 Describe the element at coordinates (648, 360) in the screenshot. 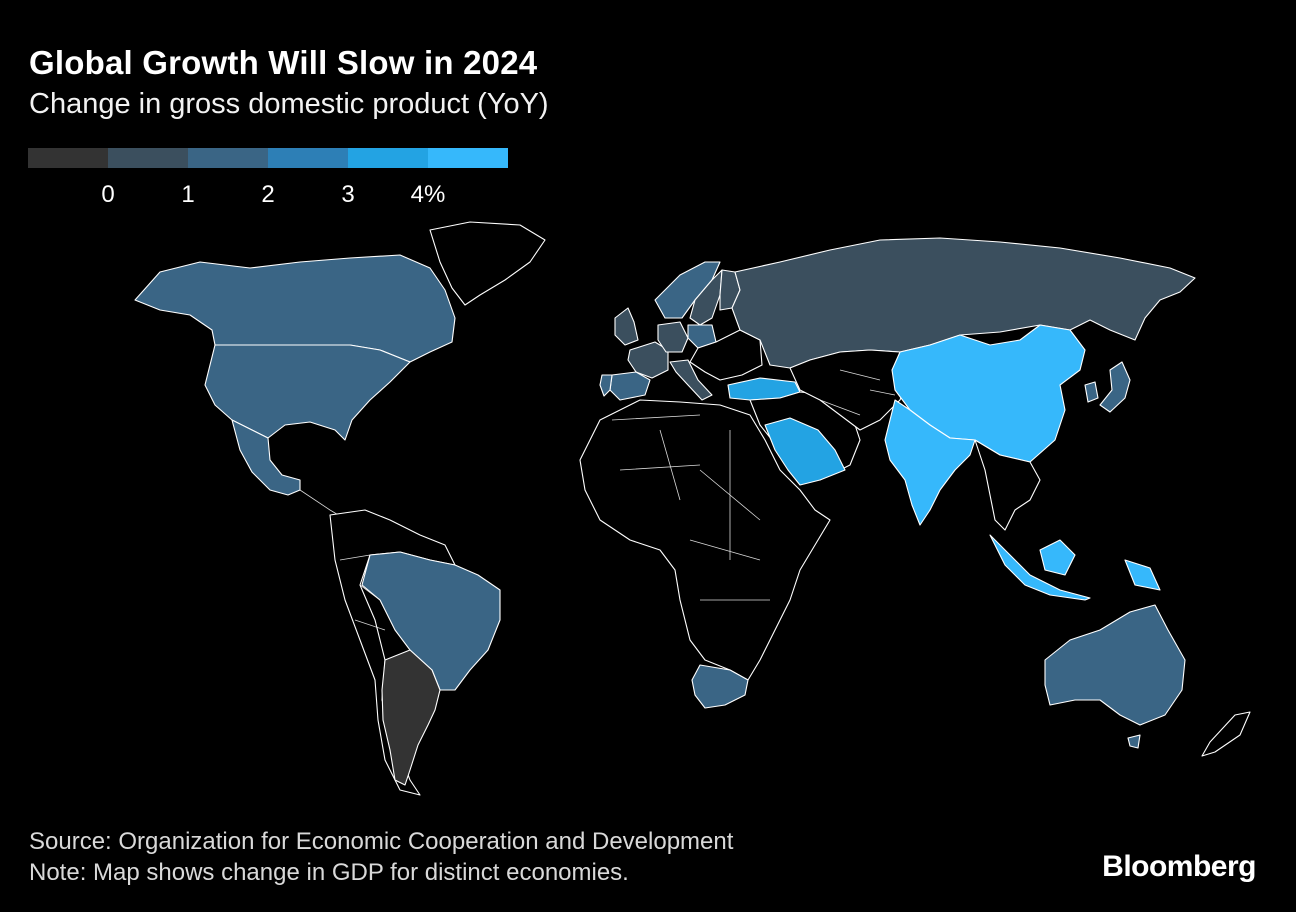

I see `region-france` at that location.